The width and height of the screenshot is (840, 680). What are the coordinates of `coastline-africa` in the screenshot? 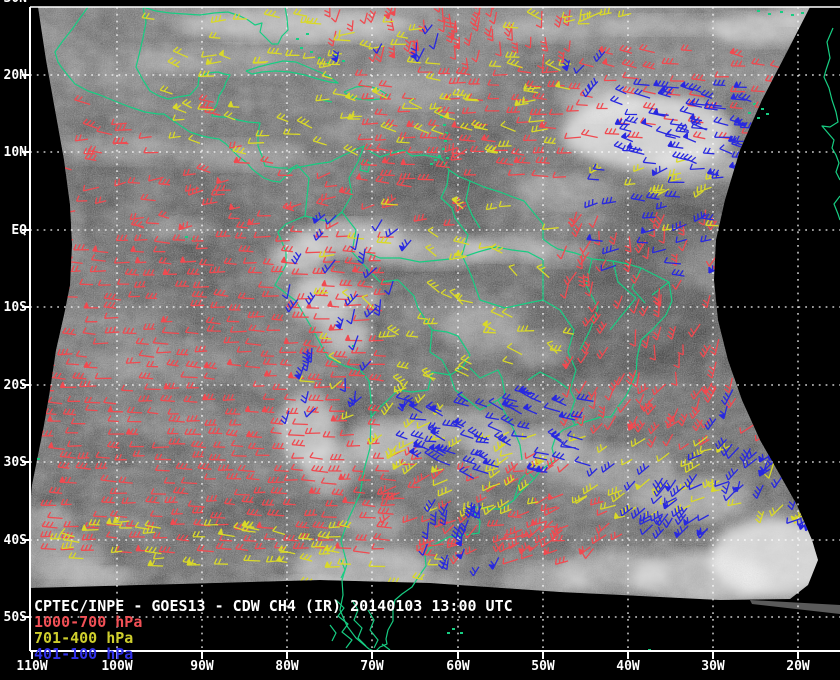 It's located at (830, 124).